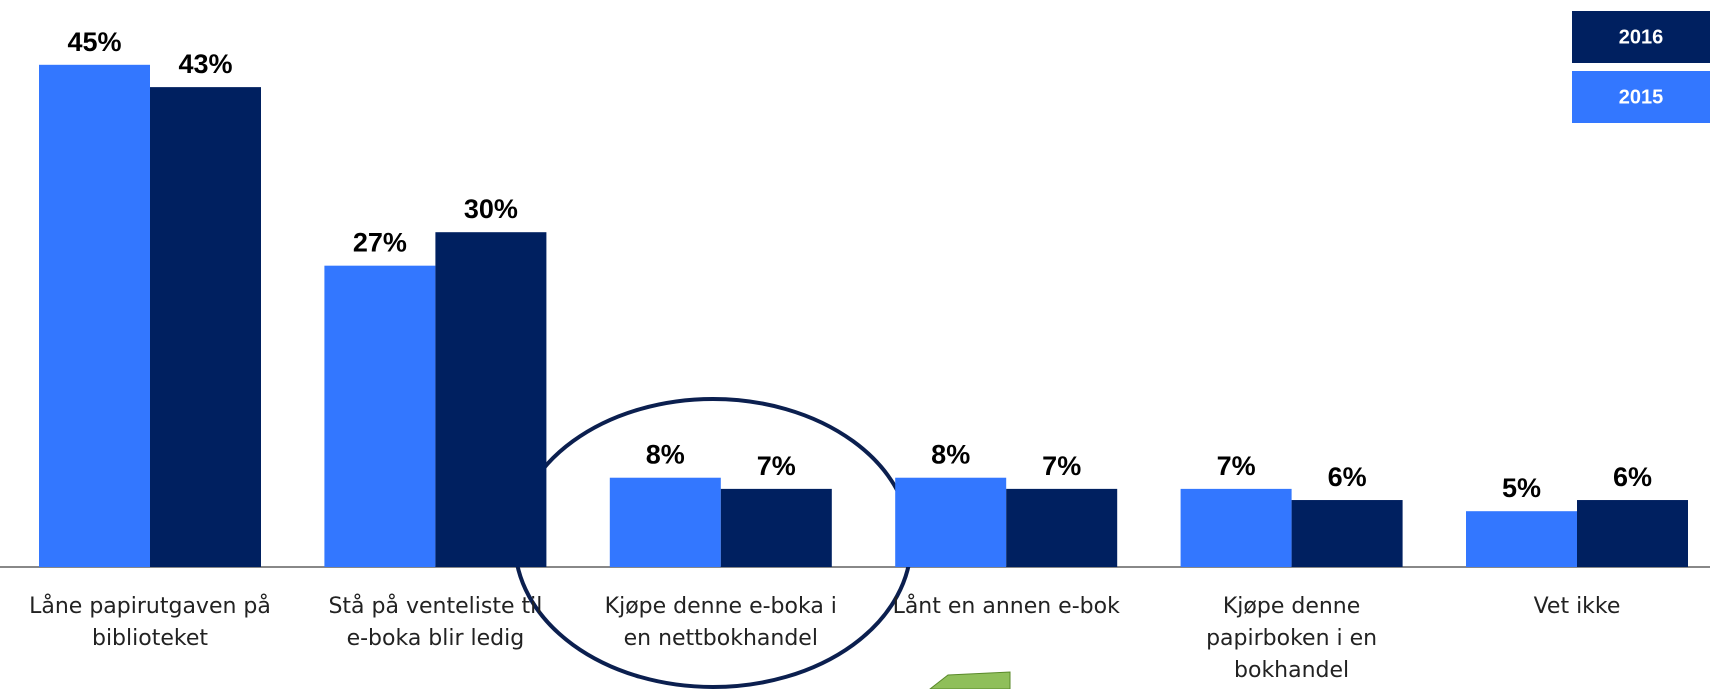 Image resolution: width=1710 pixels, height=689 pixels. I want to click on value-label: 30%, so click(491, 209).